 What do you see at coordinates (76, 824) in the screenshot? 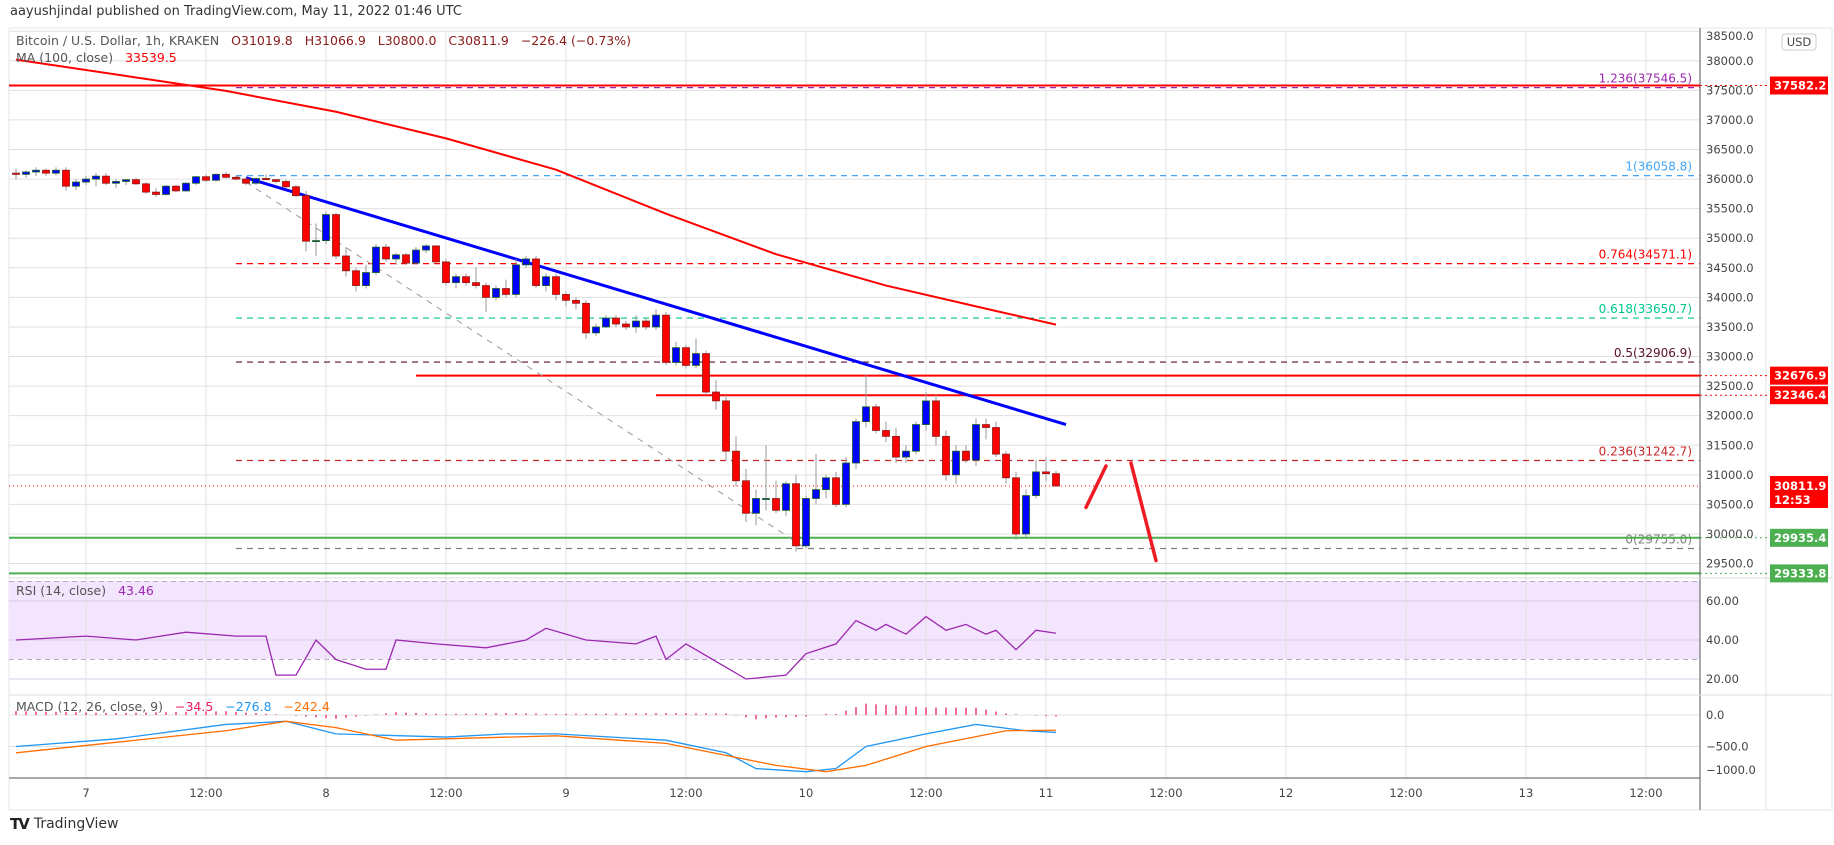
I see `tradingview-brand: TradingView` at bounding box center [76, 824].